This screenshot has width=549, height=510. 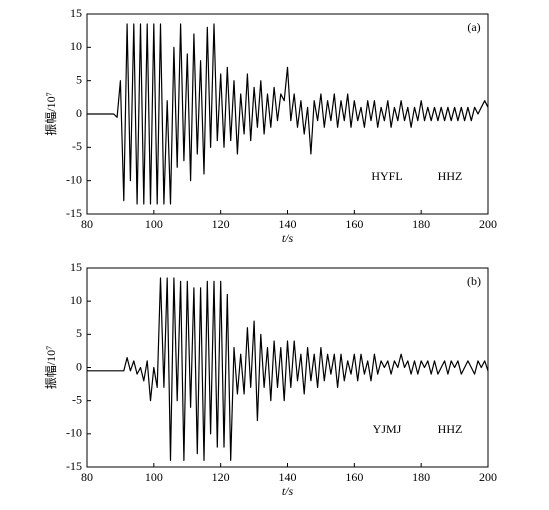 I want to click on annotation: YJMJ, so click(x=387, y=429).